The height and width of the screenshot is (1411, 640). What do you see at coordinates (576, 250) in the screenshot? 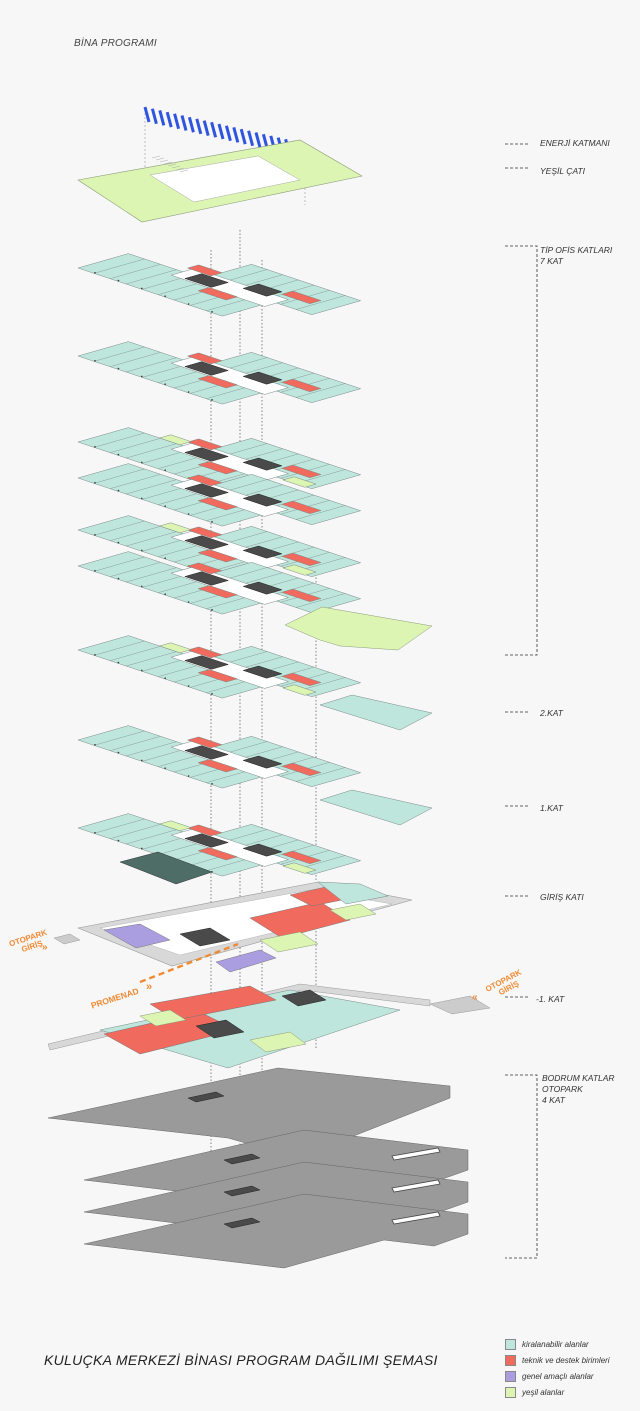
I see `level-label-office-line1: TİP OFİS KATLARI` at bounding box center [576, 250].